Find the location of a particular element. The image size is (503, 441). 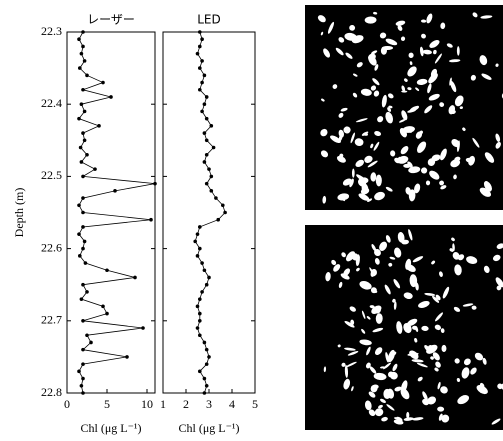

y-tick-label: 22.6 is located at coordinates (51, 247).